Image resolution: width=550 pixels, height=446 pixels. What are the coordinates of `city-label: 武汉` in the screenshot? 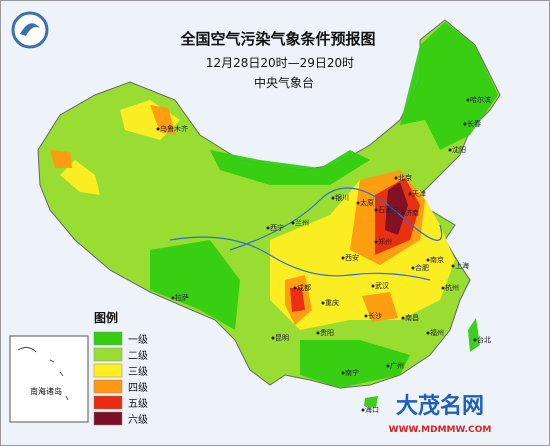 It's located at (382, 285).